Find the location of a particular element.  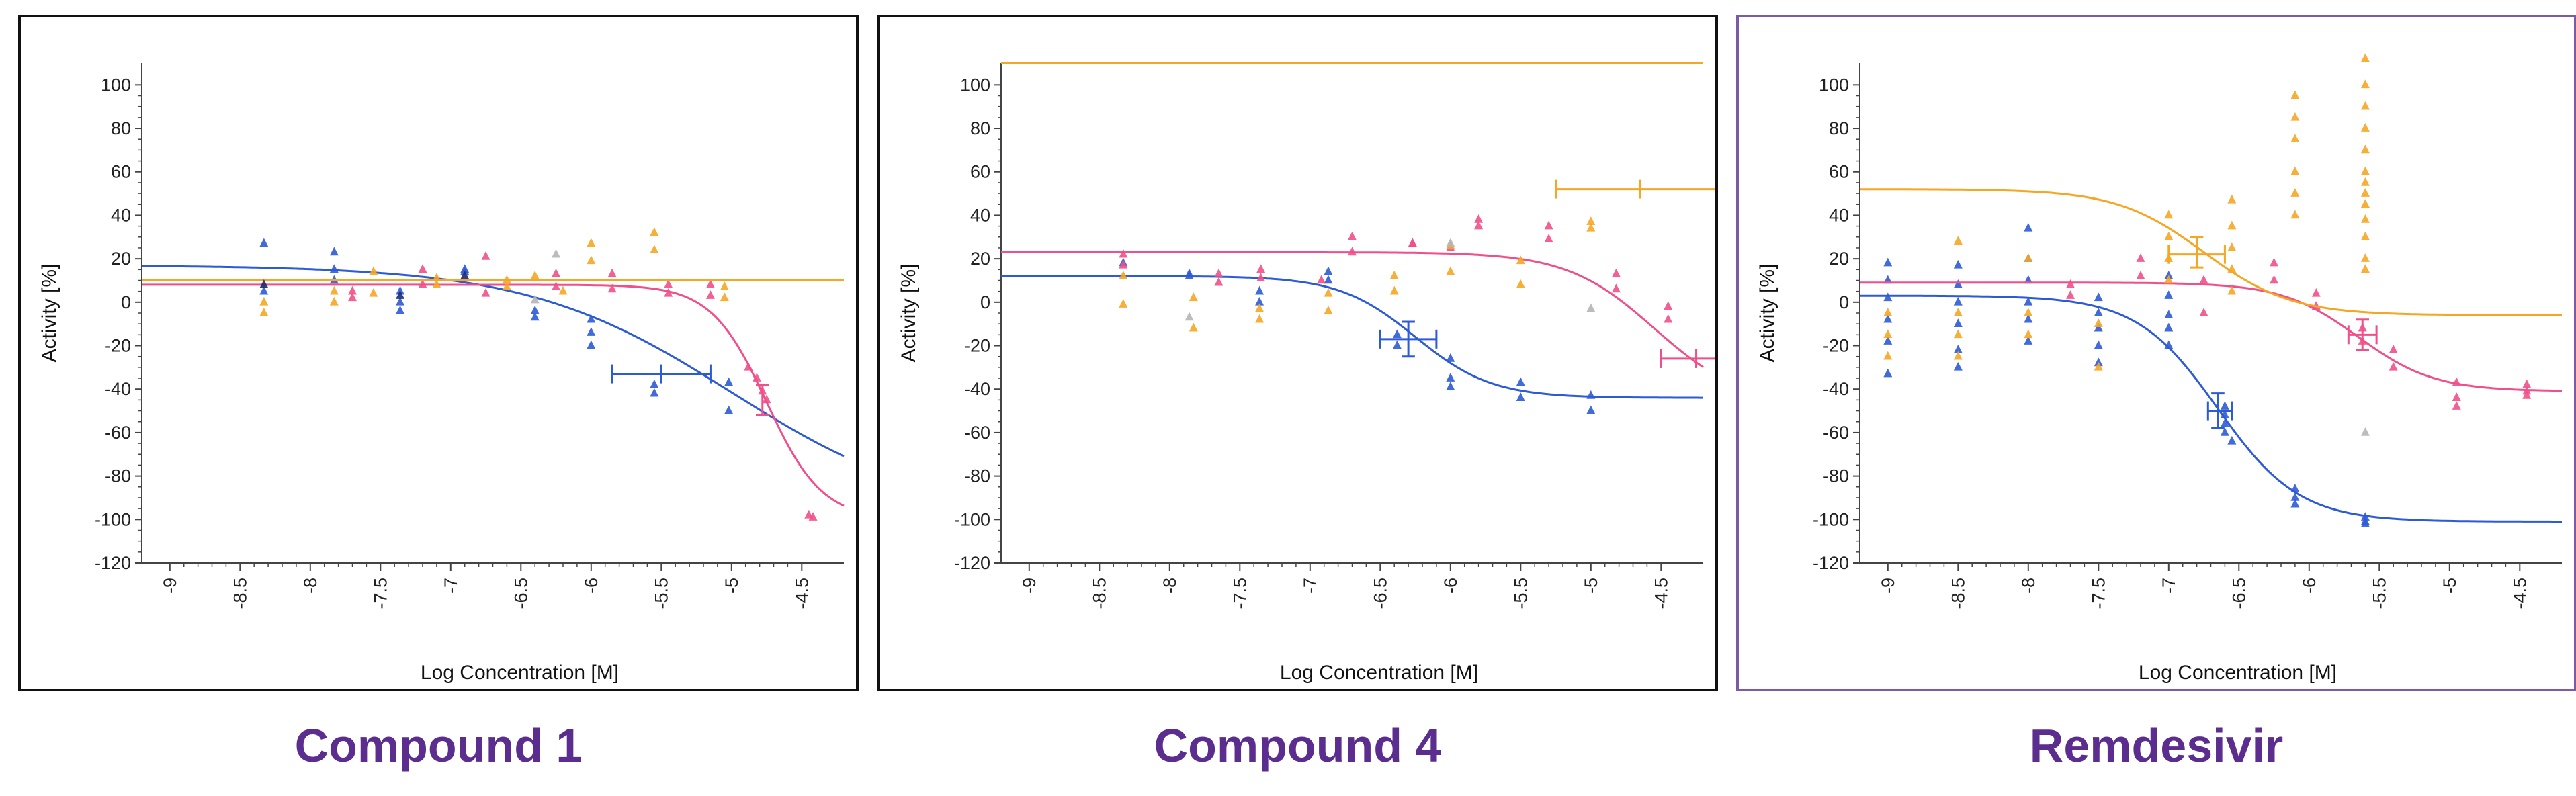

x-tick-label: -8.5 is located at coordinates (1099, 593).